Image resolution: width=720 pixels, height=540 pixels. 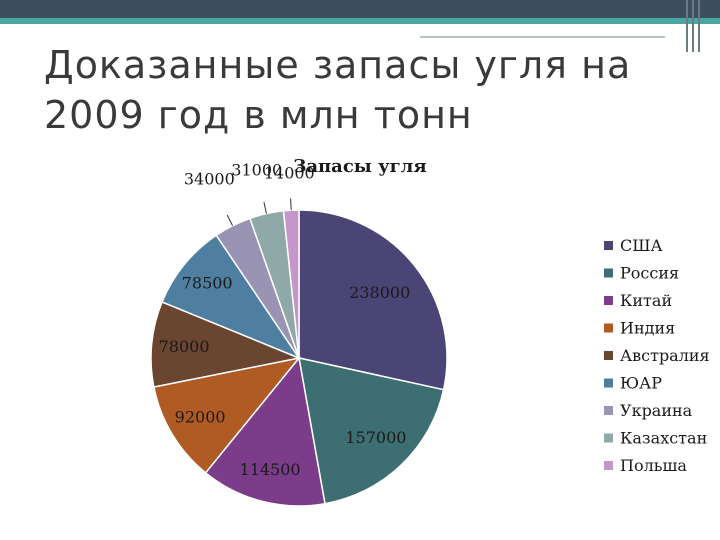 What do you see at coordinates (641, 245) in the screenshot?
I see `legend-label-1: США` at bounding box center [641, 245].